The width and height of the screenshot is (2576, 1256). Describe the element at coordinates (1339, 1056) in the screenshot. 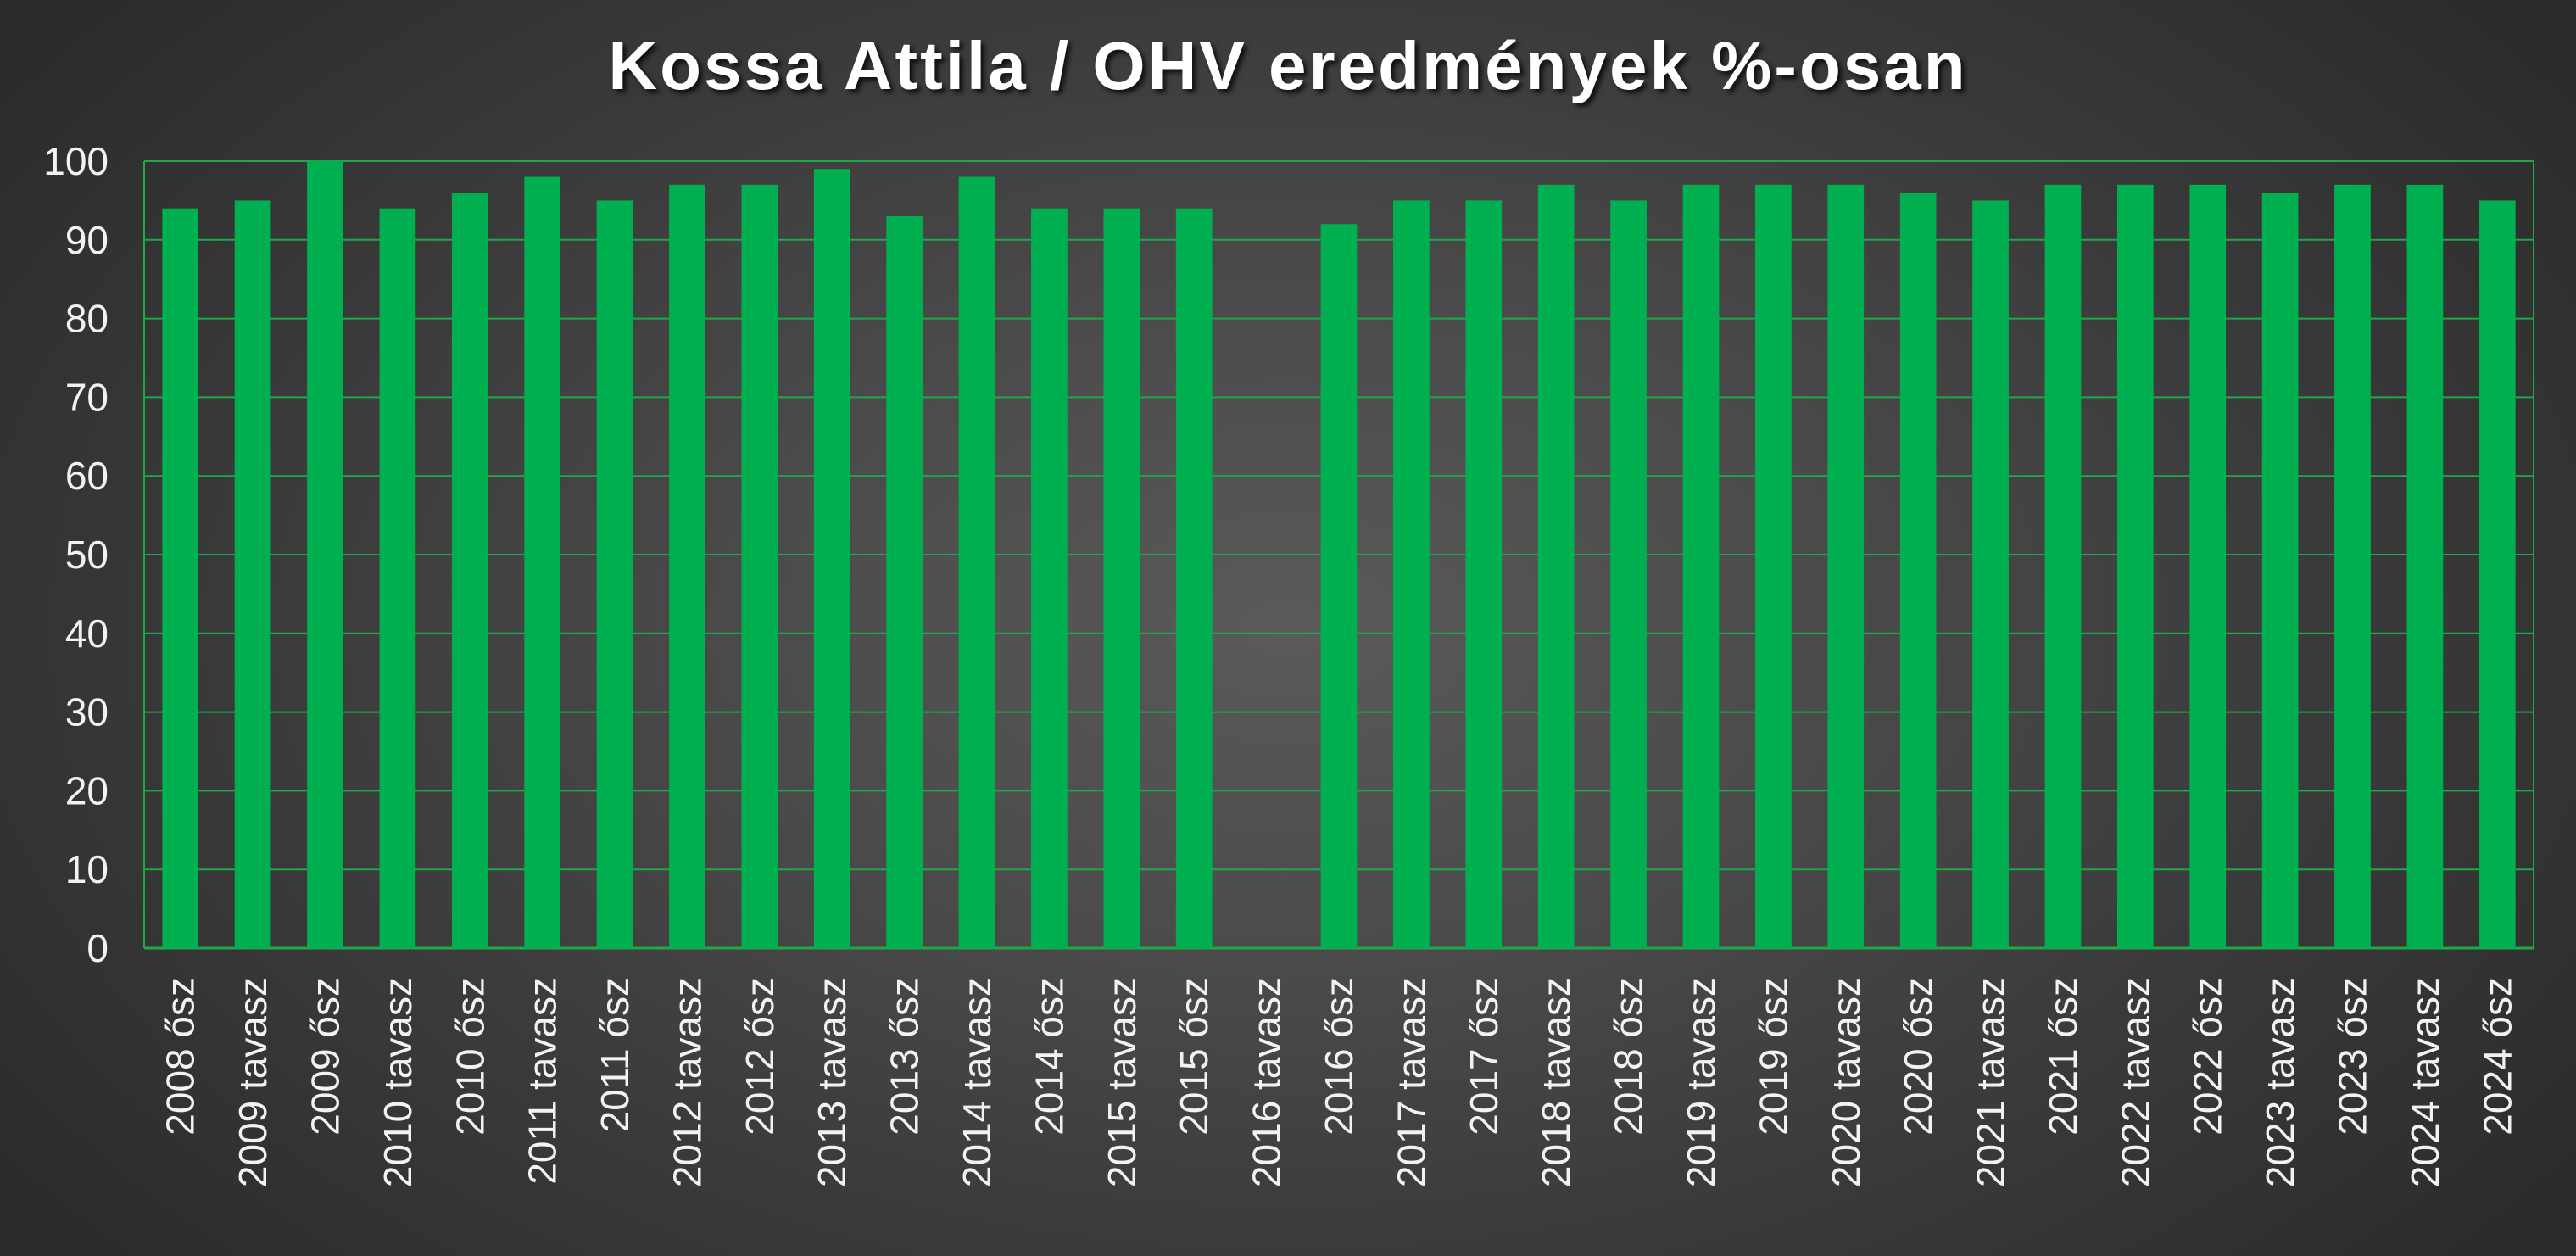

I see `x-category-label: 2016 ősz` at that location.